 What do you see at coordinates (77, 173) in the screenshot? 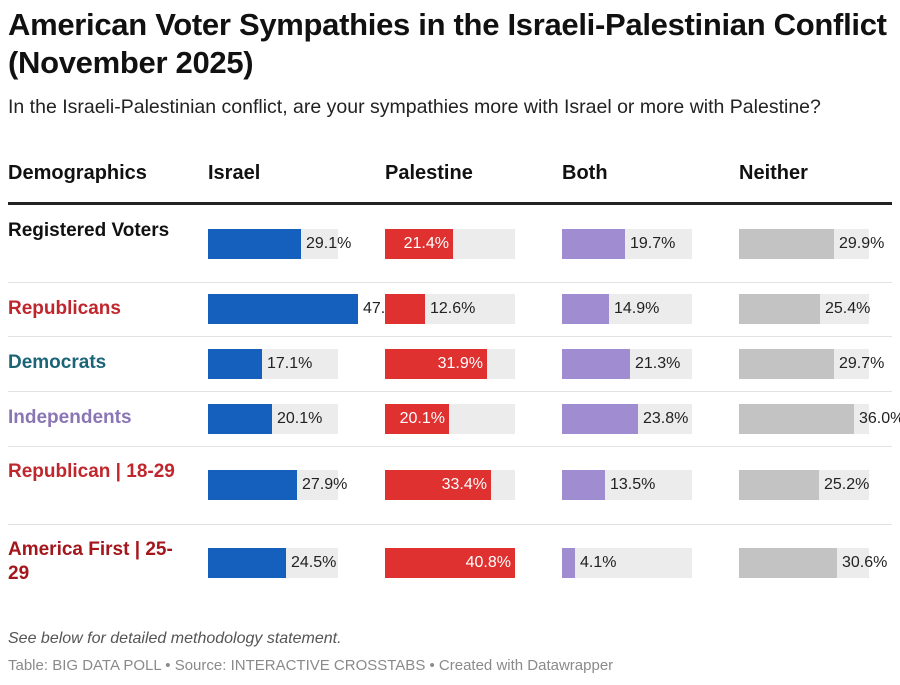
I see `header-demographics: Demographics` at bounding box center [77, 173].